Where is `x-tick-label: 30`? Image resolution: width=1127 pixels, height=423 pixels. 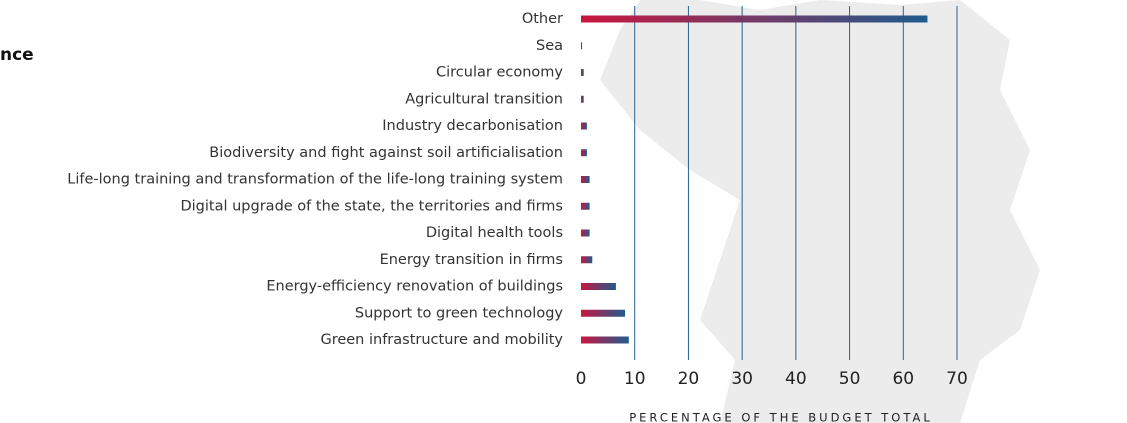 x-tick-label: 30 is located at coordinates (742, 379).